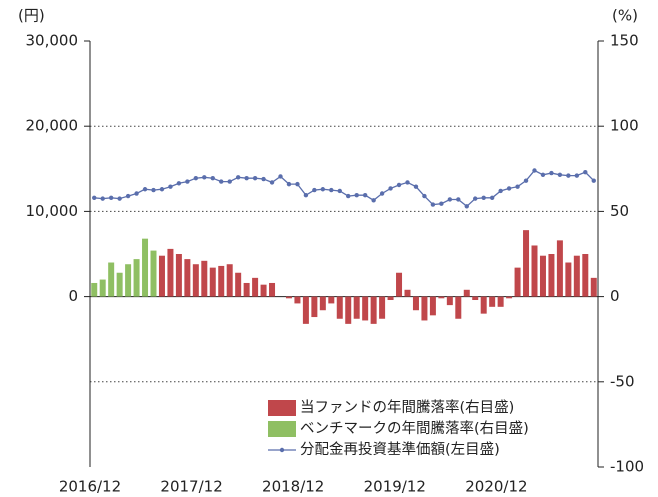  What do you see at coordinates (400, 449) in the screenshot?
I see `legend-label: 分配金再投資基準価額(左目盛)` at bounding box center [400, 449].